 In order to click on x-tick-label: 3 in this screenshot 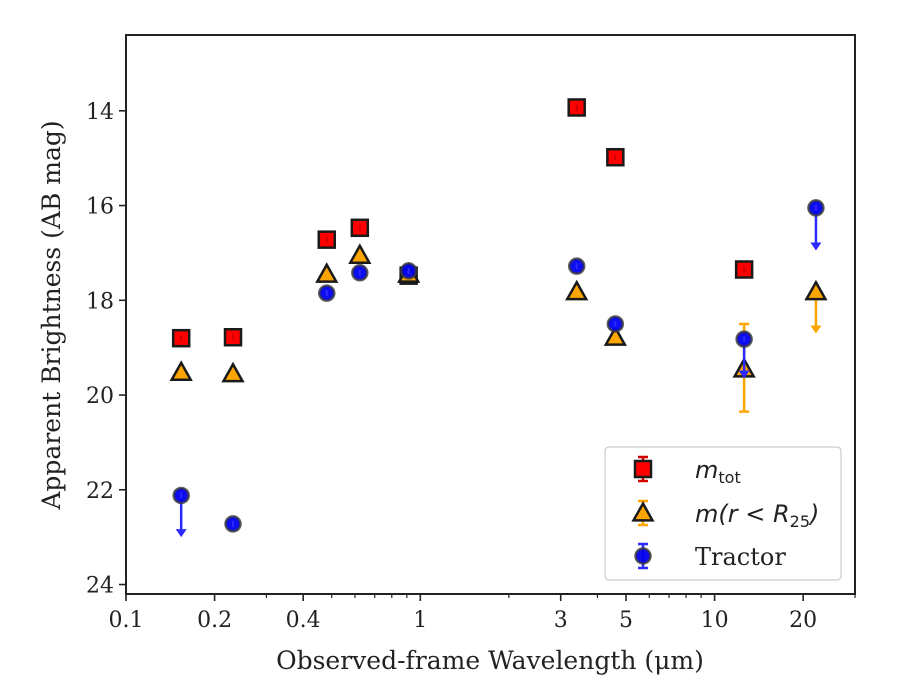, I will do `click(561, 620)`.